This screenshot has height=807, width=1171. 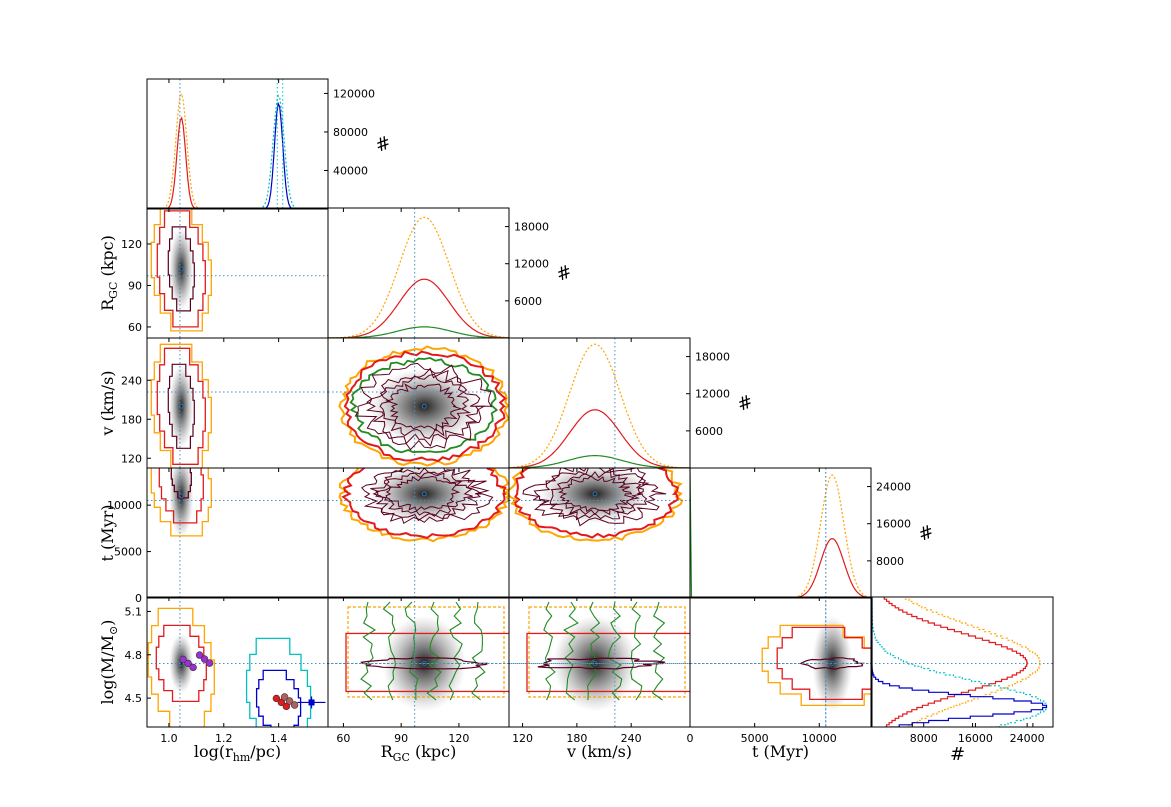 What do you see at coordinates (690, 738) in the screenshot?
I see `x-tick-label: 0` at bounding box center [690, 738].